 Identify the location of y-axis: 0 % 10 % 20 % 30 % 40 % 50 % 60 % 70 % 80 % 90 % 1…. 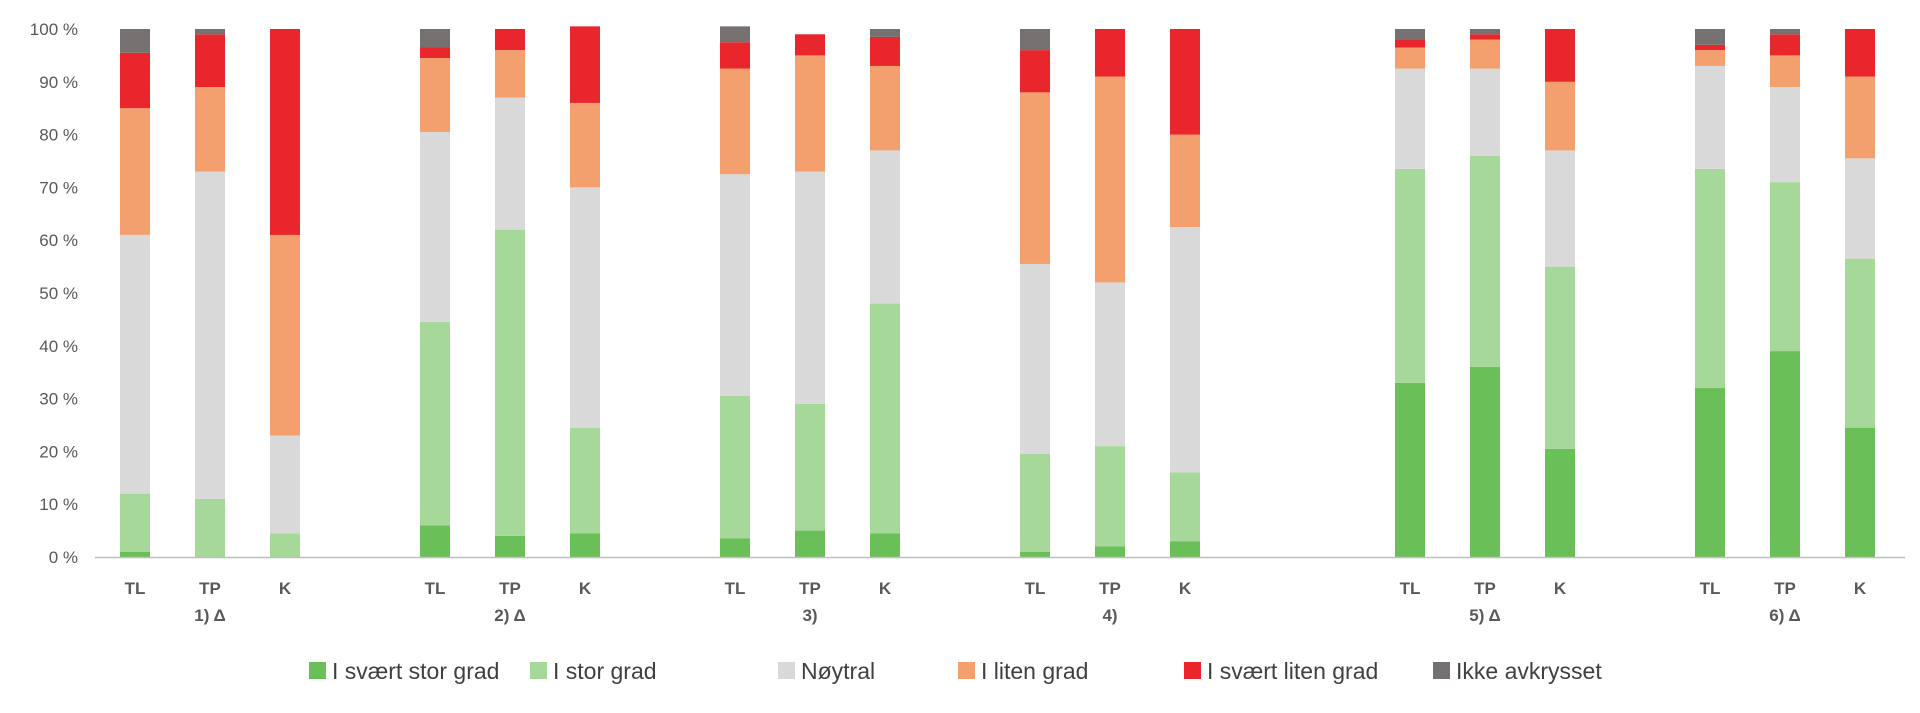
(54, 293).